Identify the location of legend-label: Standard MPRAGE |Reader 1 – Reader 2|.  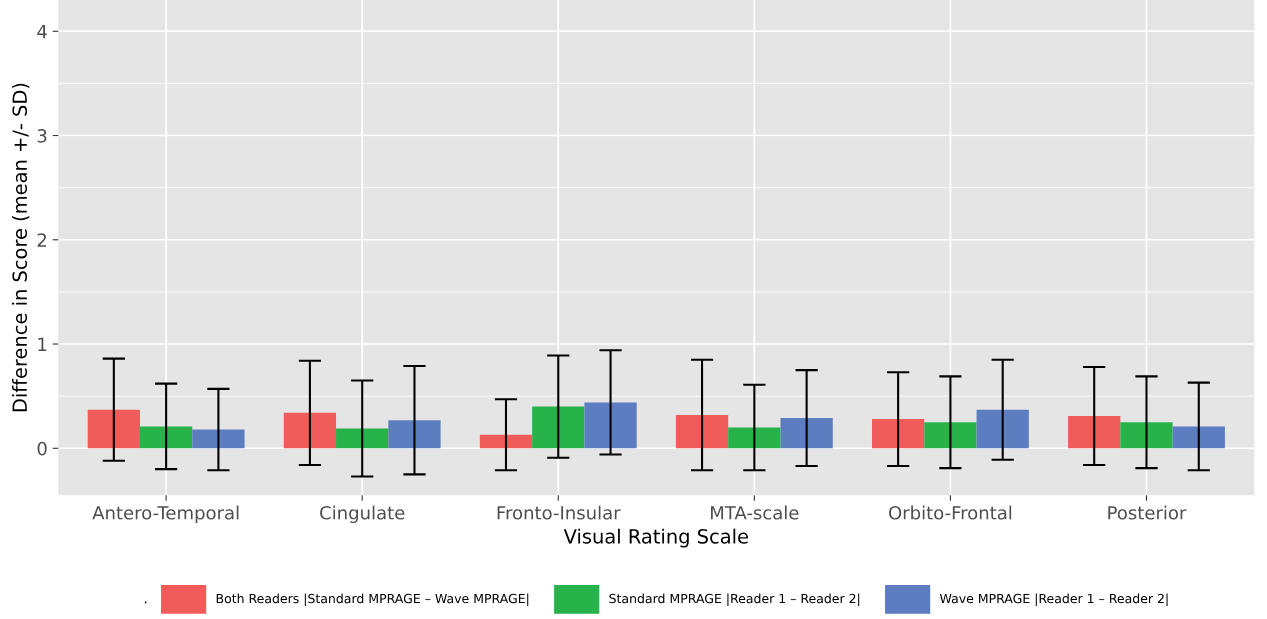
(734, 599).